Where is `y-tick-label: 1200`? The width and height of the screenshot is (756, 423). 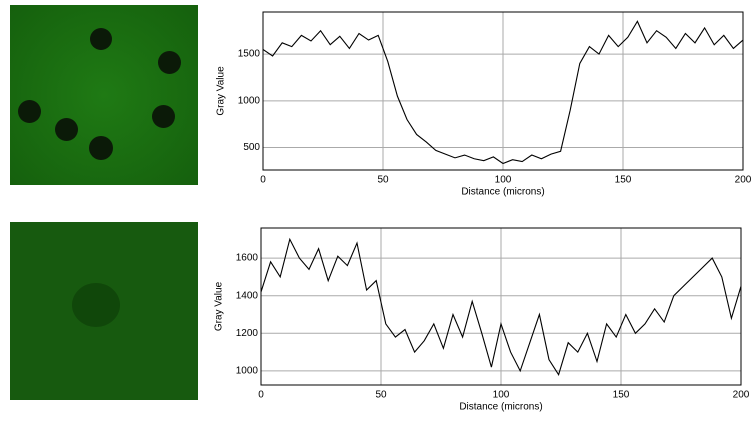
y-tick-label: 1200 is located at coordinates (247, 333).